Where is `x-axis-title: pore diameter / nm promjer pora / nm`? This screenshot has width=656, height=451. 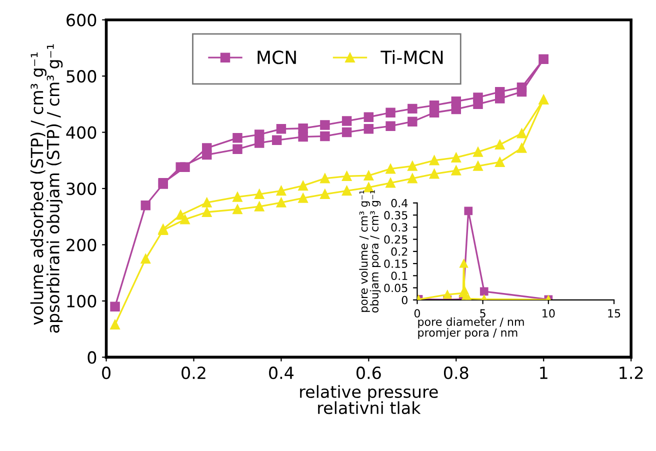
x-axis-title: pore diameter / nm promjer pora / nm is located at coordinates (471, 328).